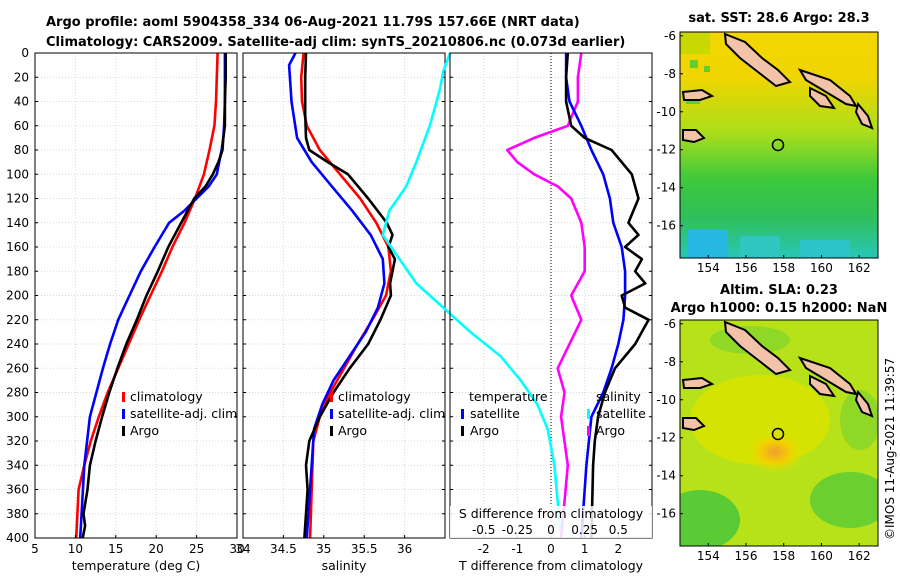 The width and height of the screenshot is (900, 580). What do you see at coordinates (517, 549) in the screenshot?
I see `difference-x-tick-label: -1` at bounding box center [517, 549].